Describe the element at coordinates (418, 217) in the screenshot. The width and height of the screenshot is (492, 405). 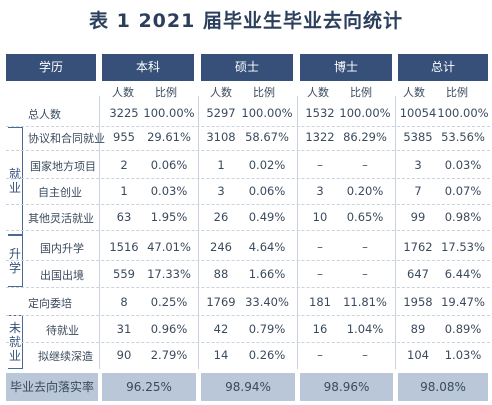
I see `cell-count: 99` at that location.